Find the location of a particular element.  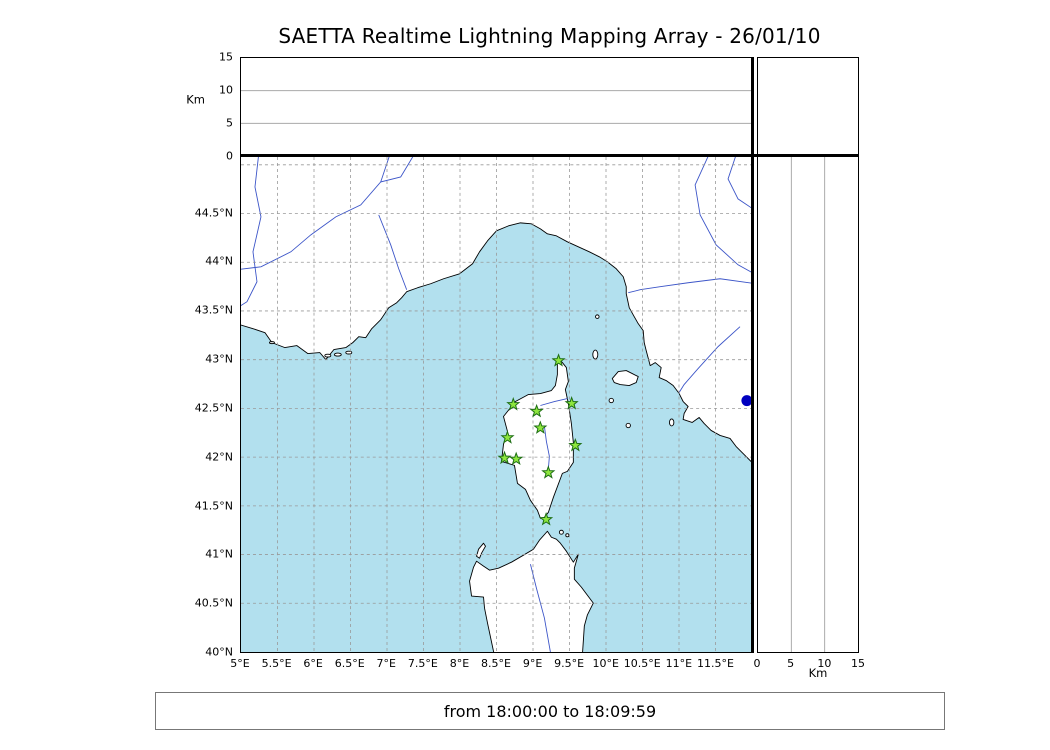

lat-tick-label: 40.5°N is located at coordinates (213, 603).